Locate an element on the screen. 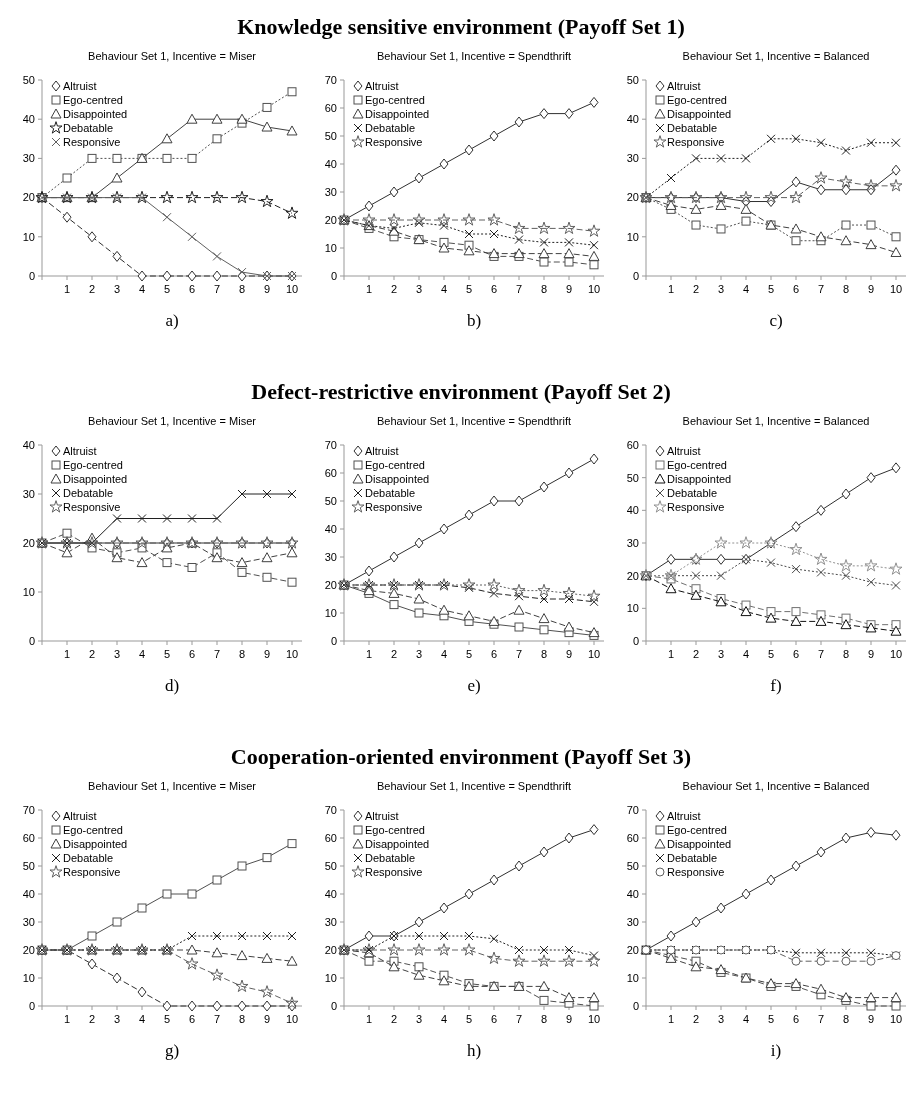 Image resolution: width=923 pixels, height=1109 pixels. chart-subtitle: Behaviour Set 1, Incentive = Miser is located at coordinates (172, 786).